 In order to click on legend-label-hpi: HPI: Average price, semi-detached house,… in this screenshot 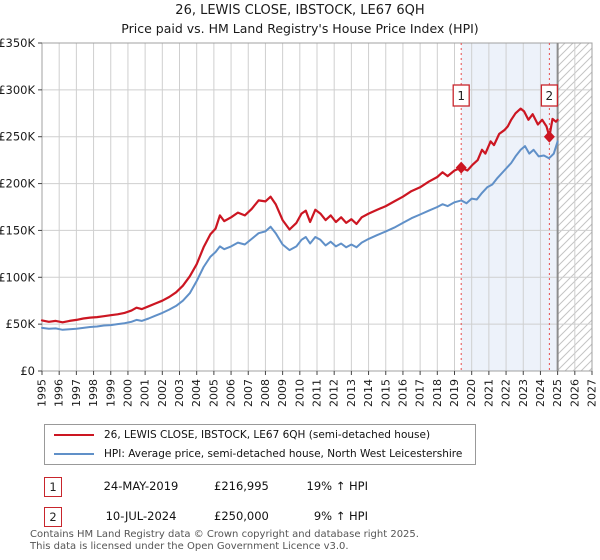, I will do `click(283, 454)`.